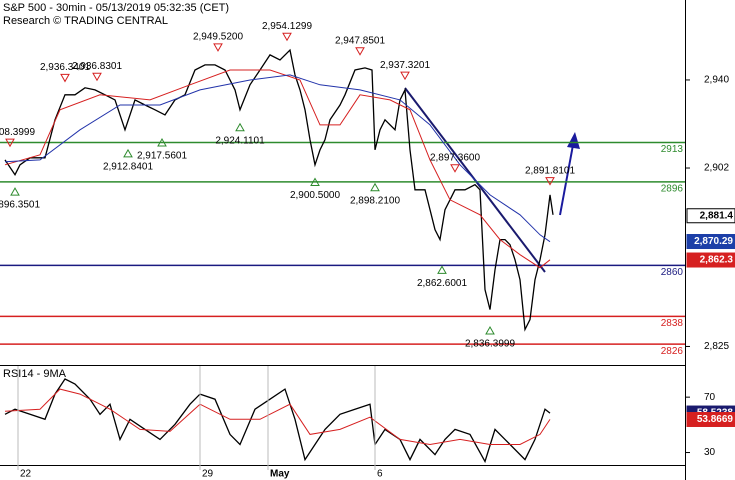  I want to click on pivot-label: 2,949.5200, so click(218, 37).